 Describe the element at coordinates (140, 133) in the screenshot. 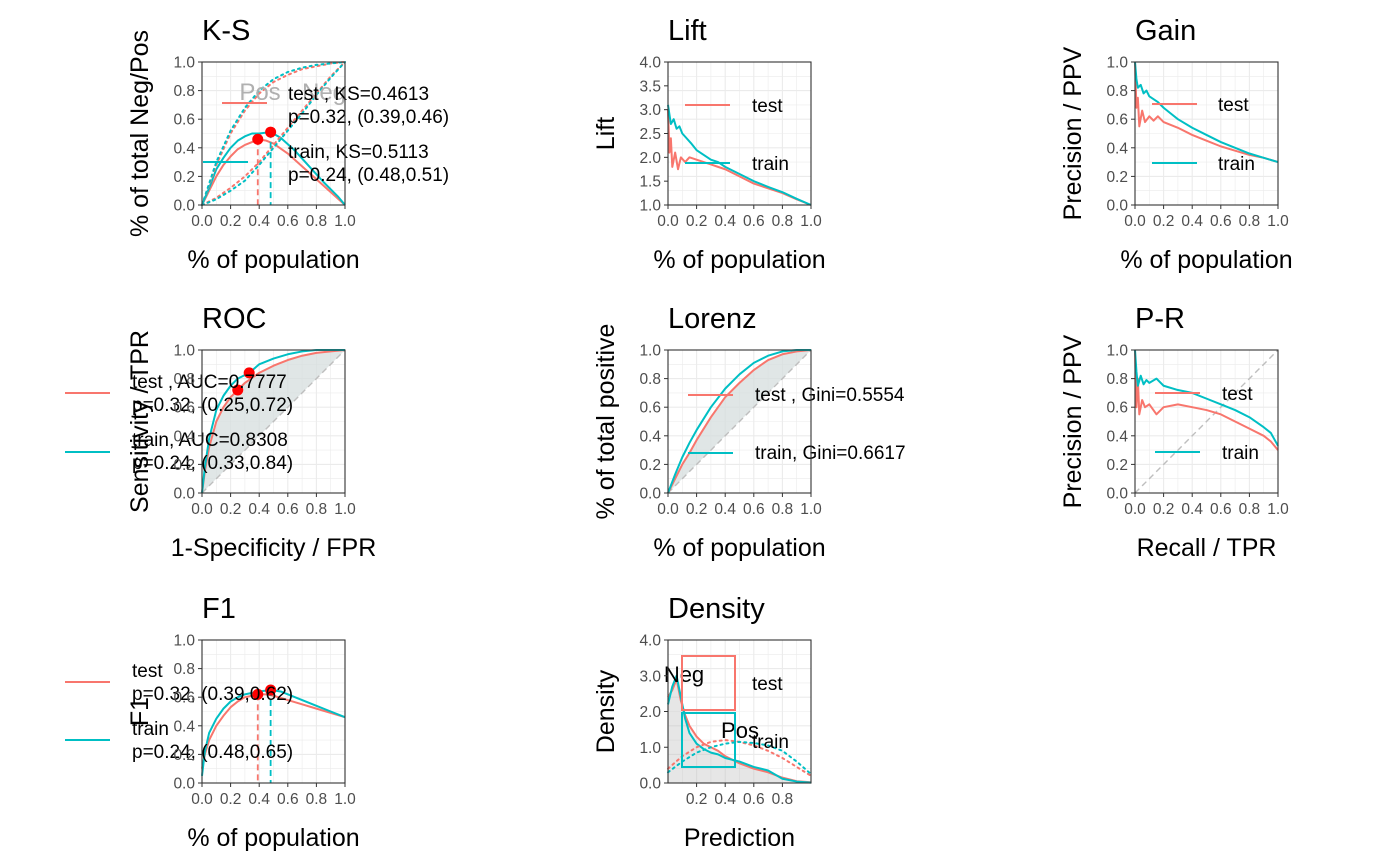

I see `y-axis-label: % of total Neg/Pos` at that location.